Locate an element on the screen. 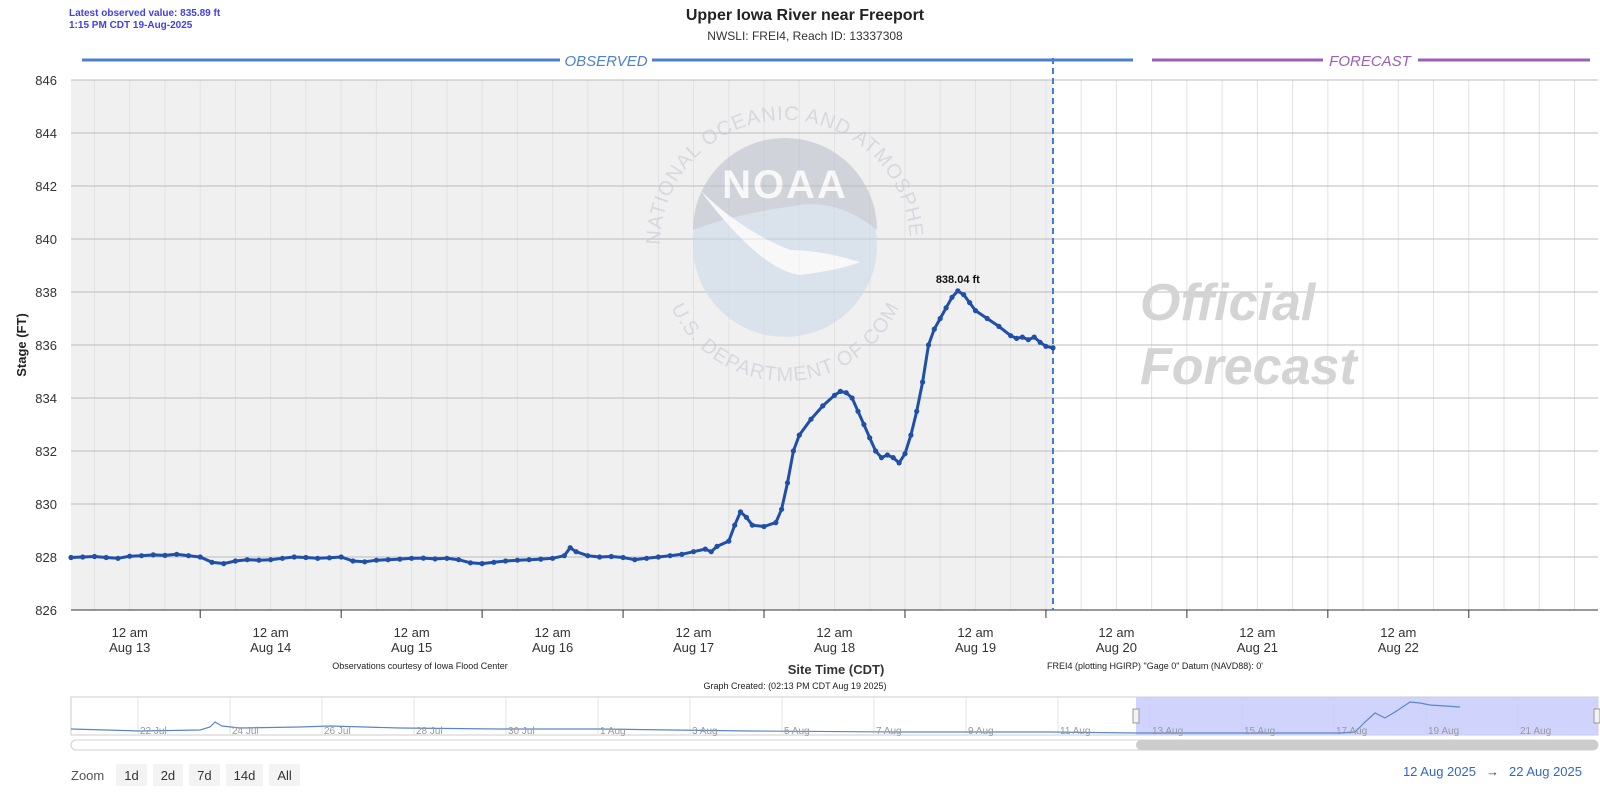  annotations: 838.04 ft is located at coordinates (958, 280).